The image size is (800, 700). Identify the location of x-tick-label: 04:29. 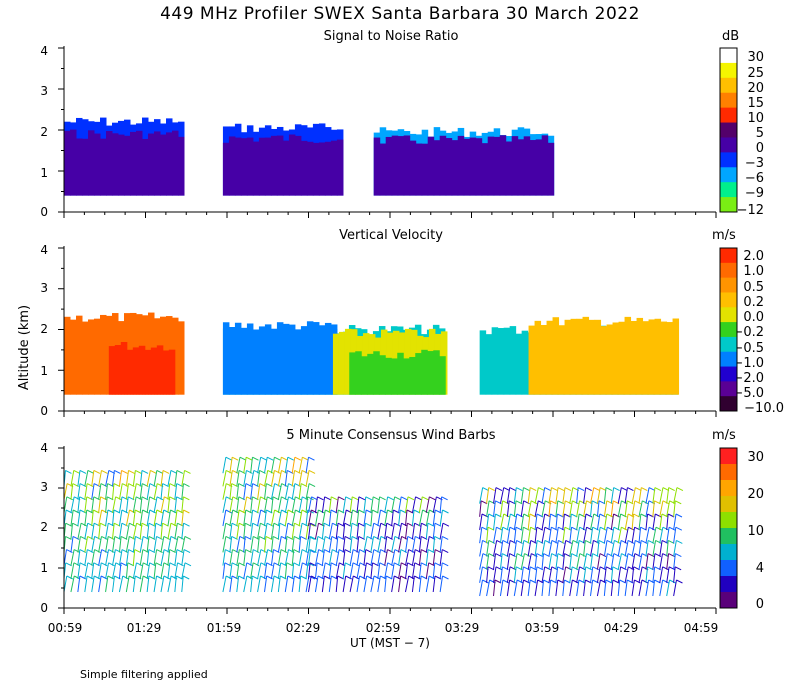
(621, 628).